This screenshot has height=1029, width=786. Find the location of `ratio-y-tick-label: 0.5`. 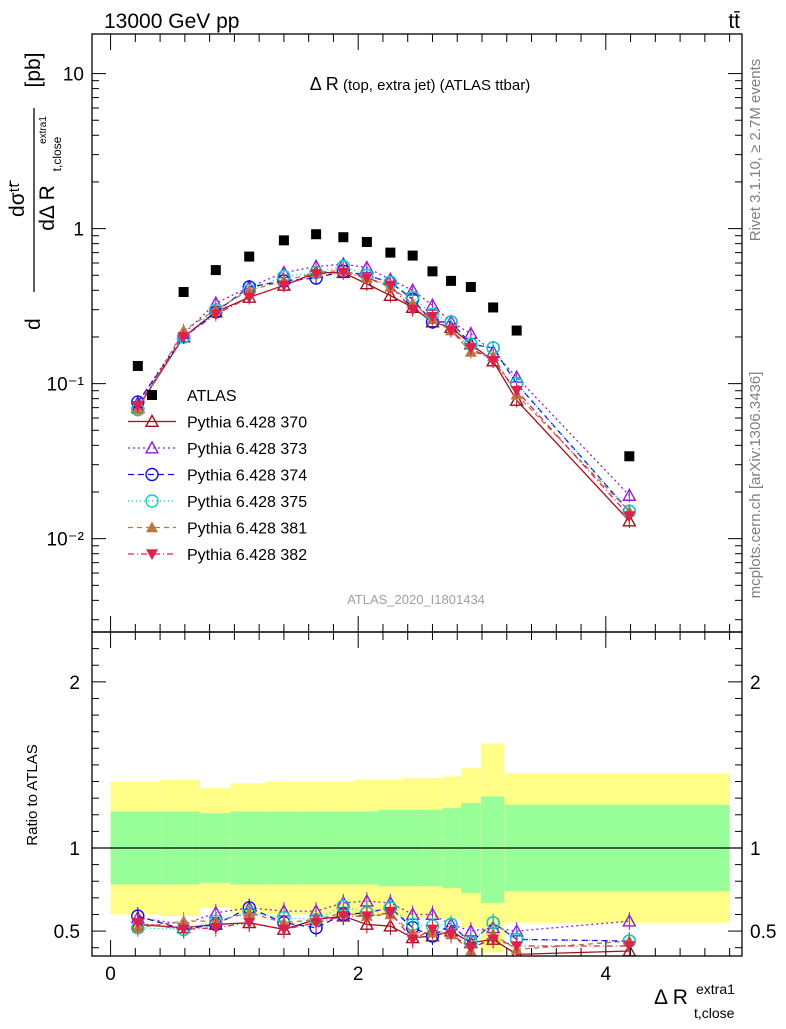

ratio-y-tick-label: 0.5 is located at coordinates (67, 932).